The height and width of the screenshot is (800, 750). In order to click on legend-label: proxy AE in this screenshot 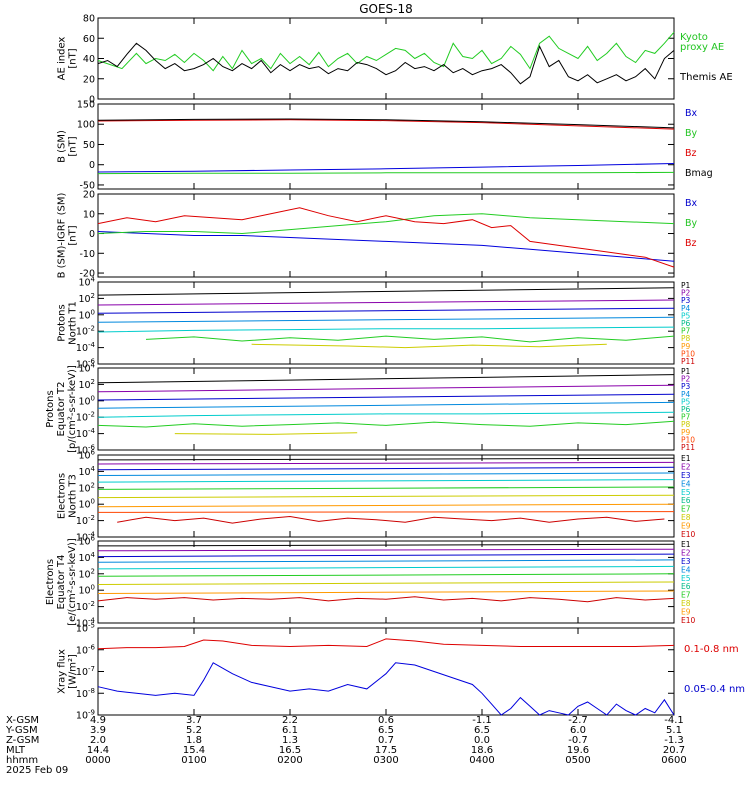, I will do `click(702, 47)`.